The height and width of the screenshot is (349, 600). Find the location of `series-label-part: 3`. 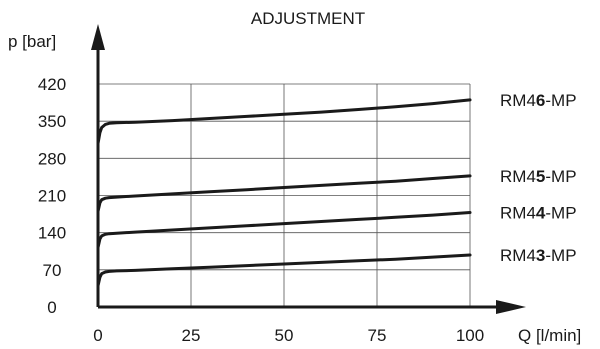

series-label-part: 3 is located at coordinates (540, 255).